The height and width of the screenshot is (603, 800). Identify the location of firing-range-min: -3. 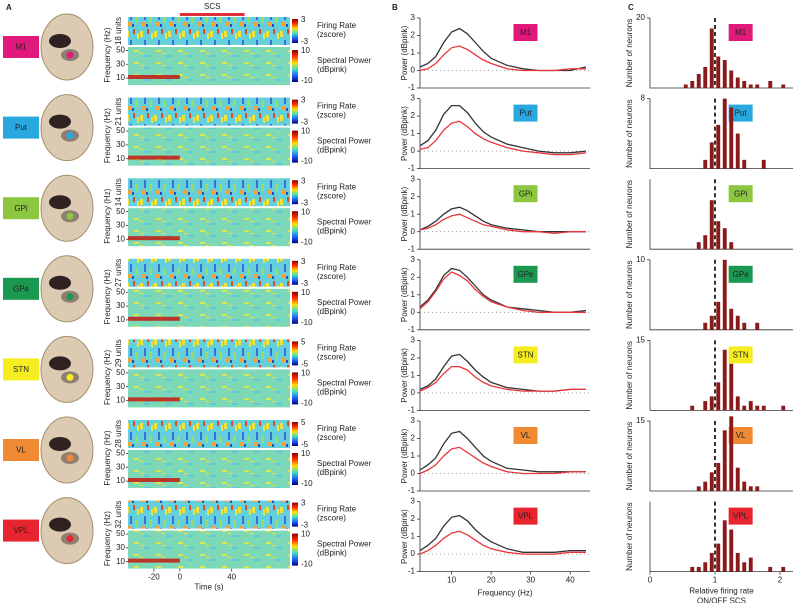
(305, 41).